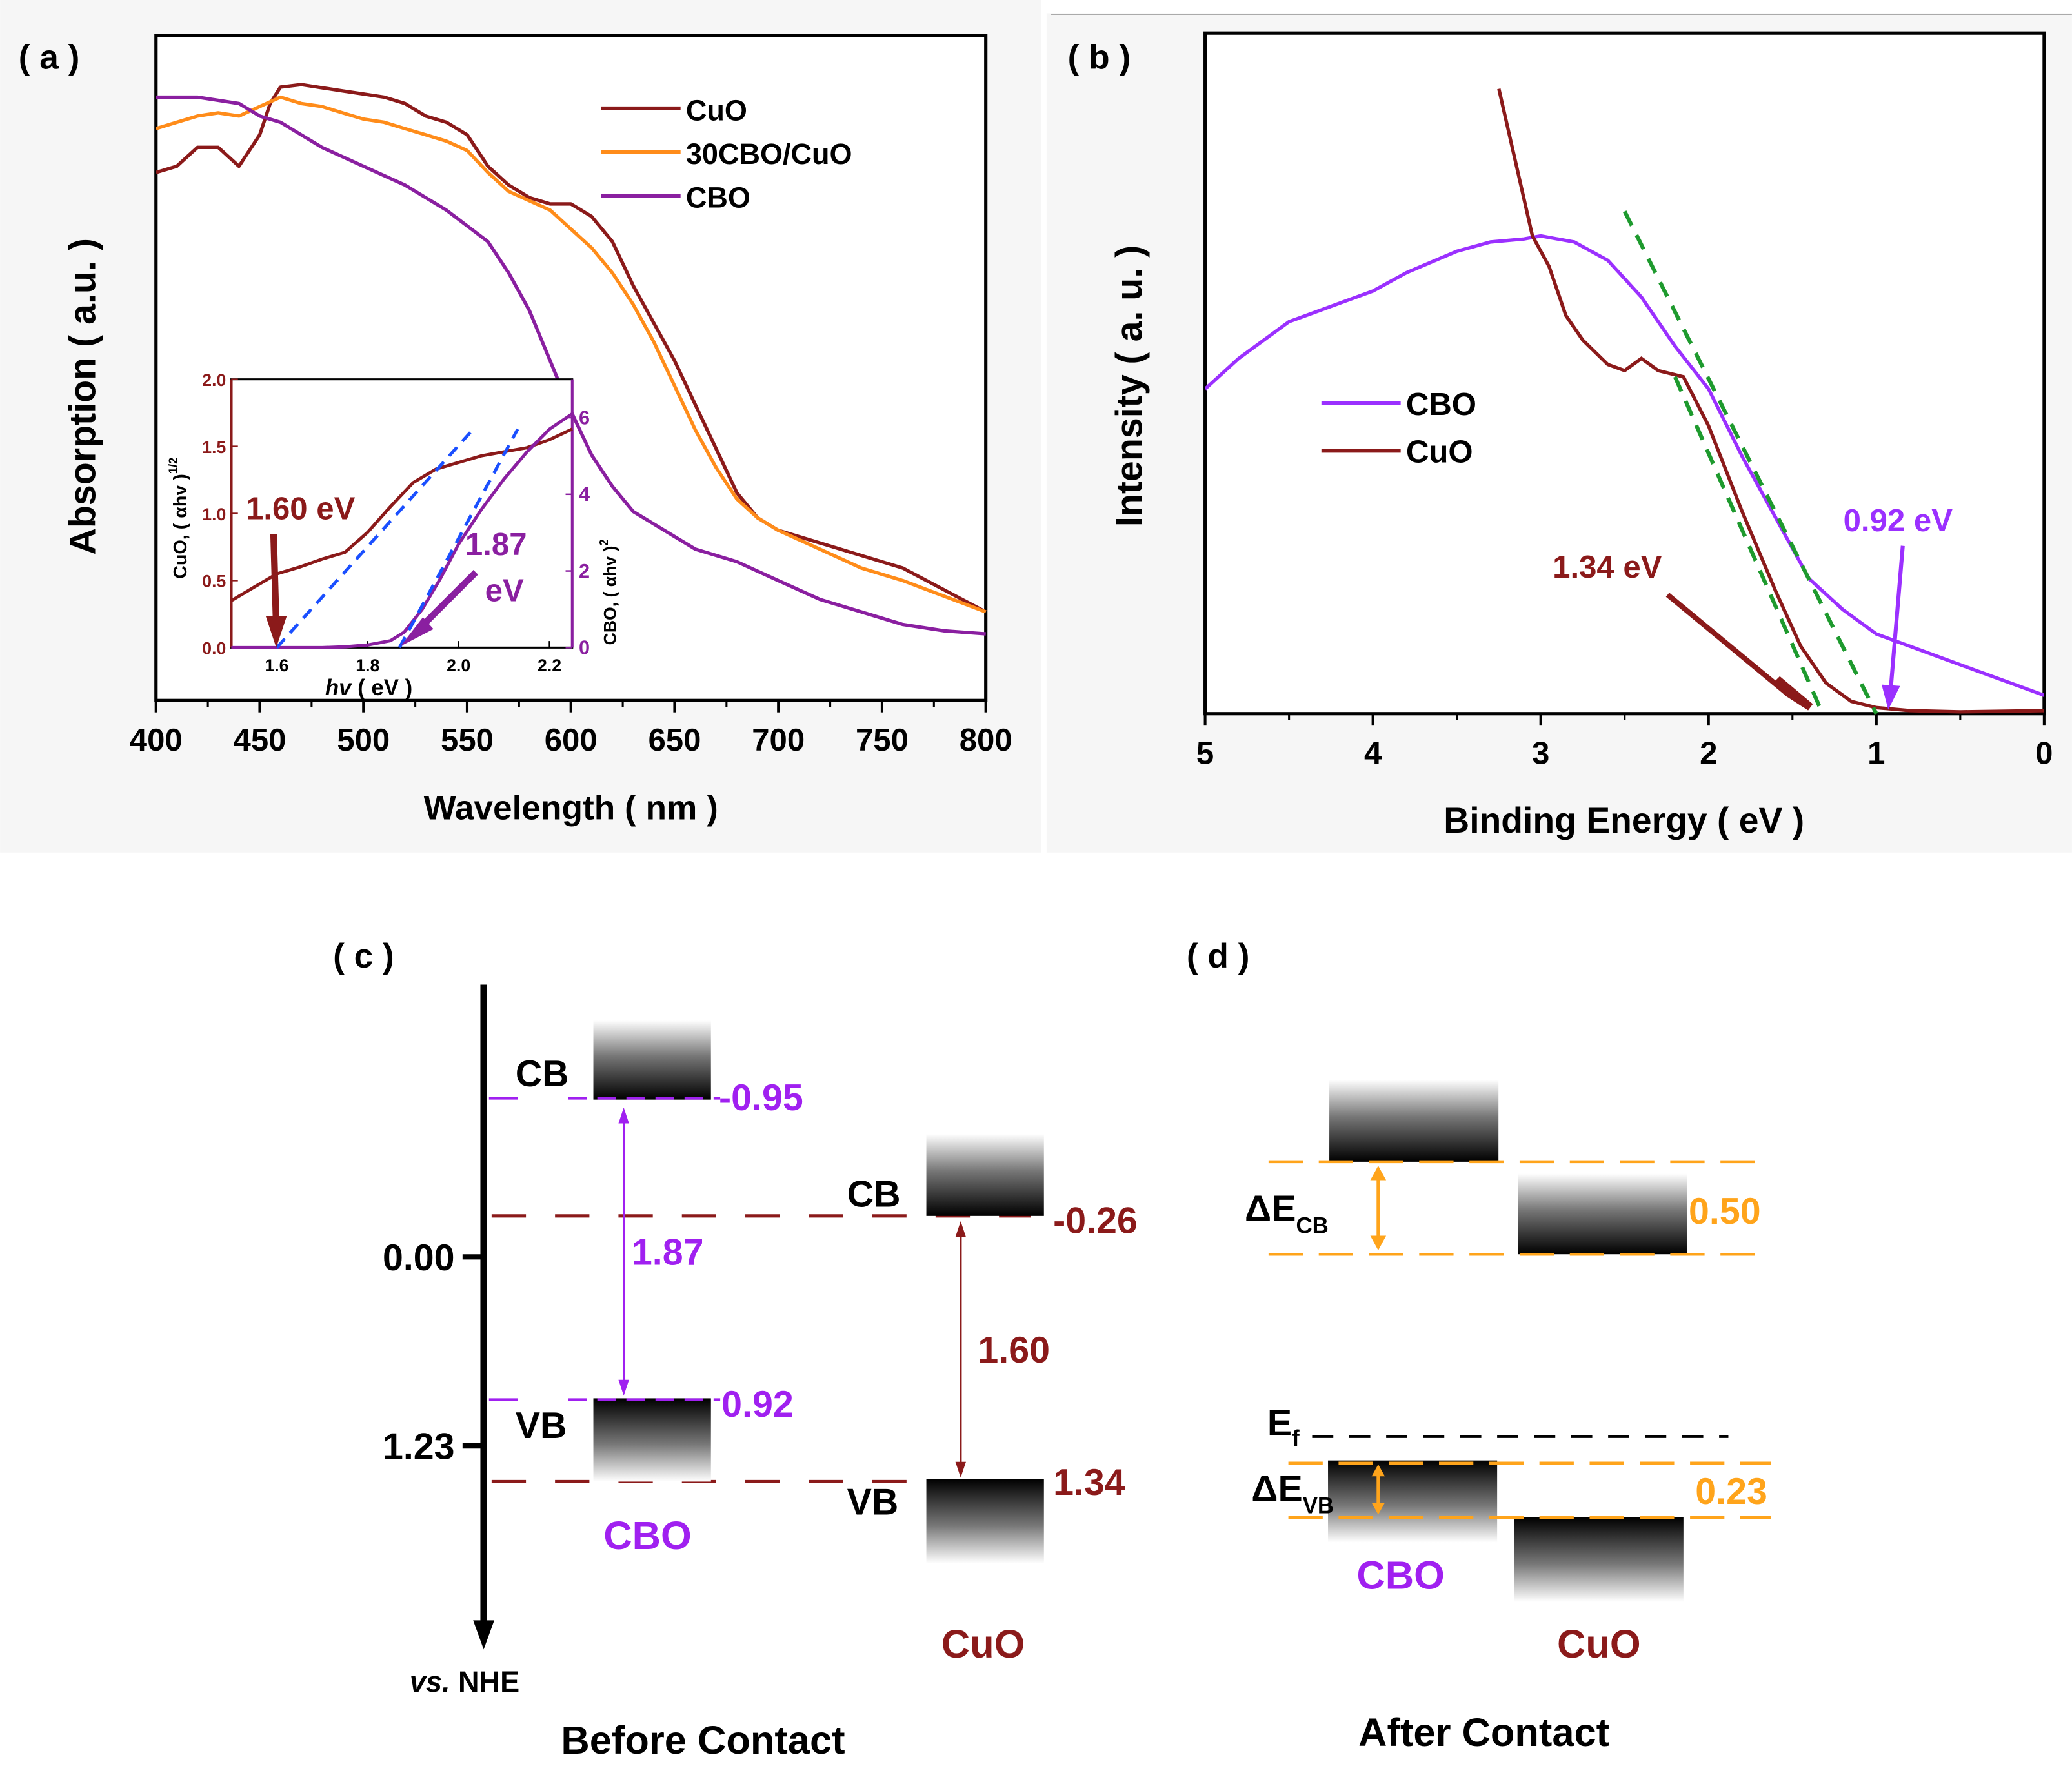 This screenshot has width=2072, height=1775. Describe the element at coordinates (1725, 1211) in the screenshot. I see `cb-offset-value: 0.50` at that location.